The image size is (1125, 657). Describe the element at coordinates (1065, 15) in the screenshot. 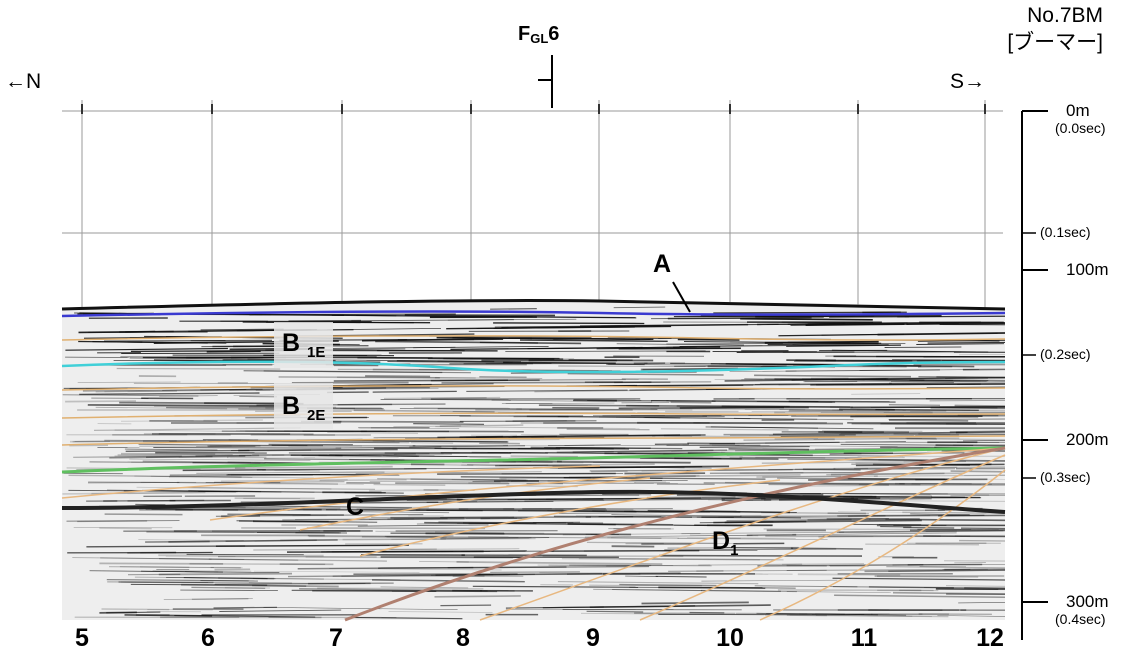

I see `line-name: No.7BM` at that location.